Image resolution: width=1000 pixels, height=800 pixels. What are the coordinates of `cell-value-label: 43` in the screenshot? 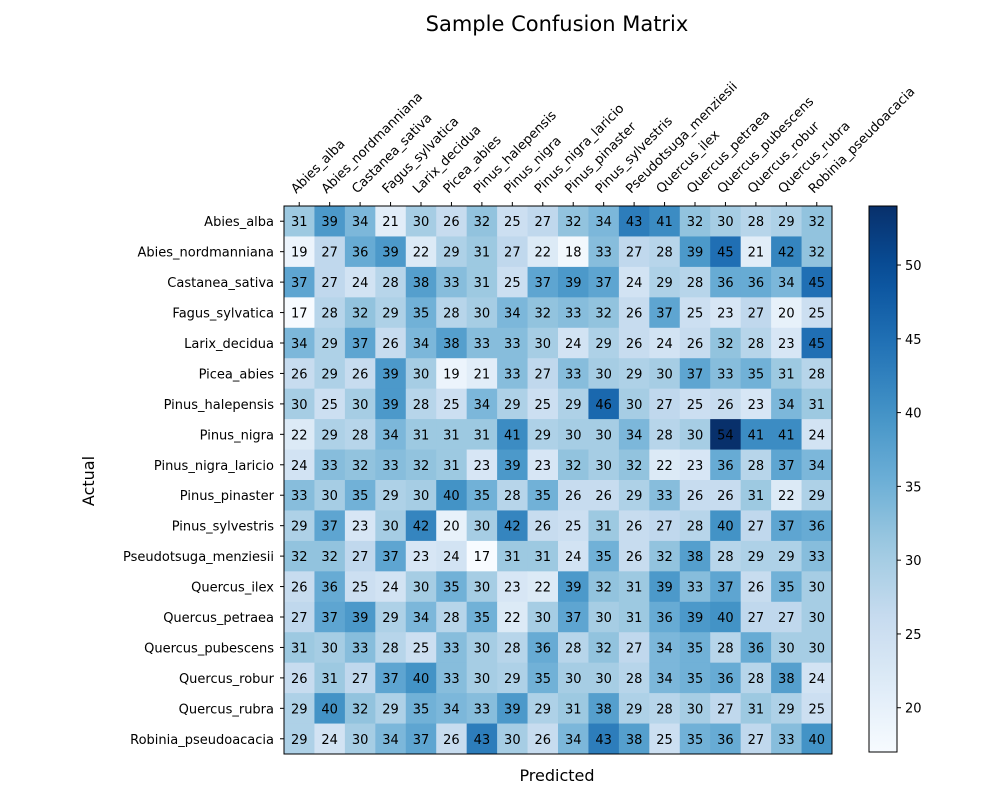 It's located at (634, 222).